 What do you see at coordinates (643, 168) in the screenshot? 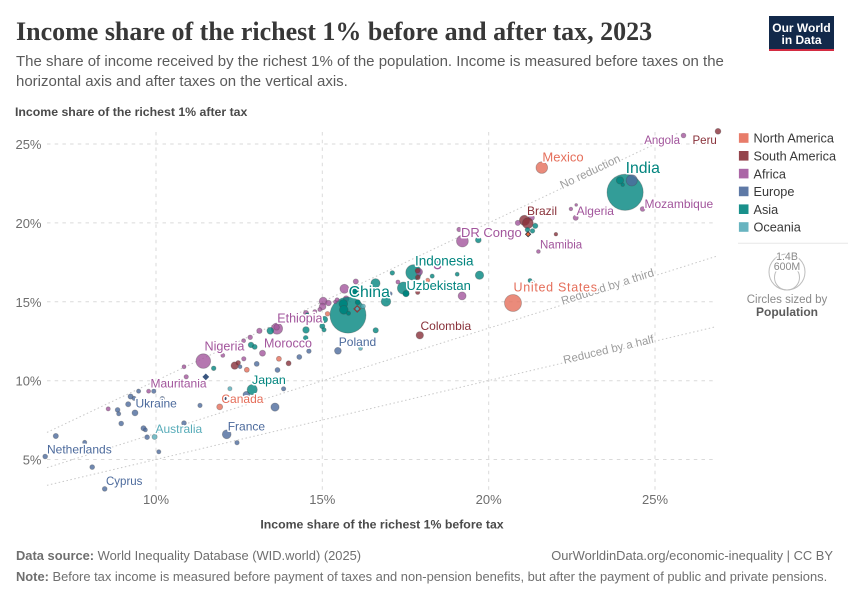
I see `svg-text: India` at bounding box center [643, 168].